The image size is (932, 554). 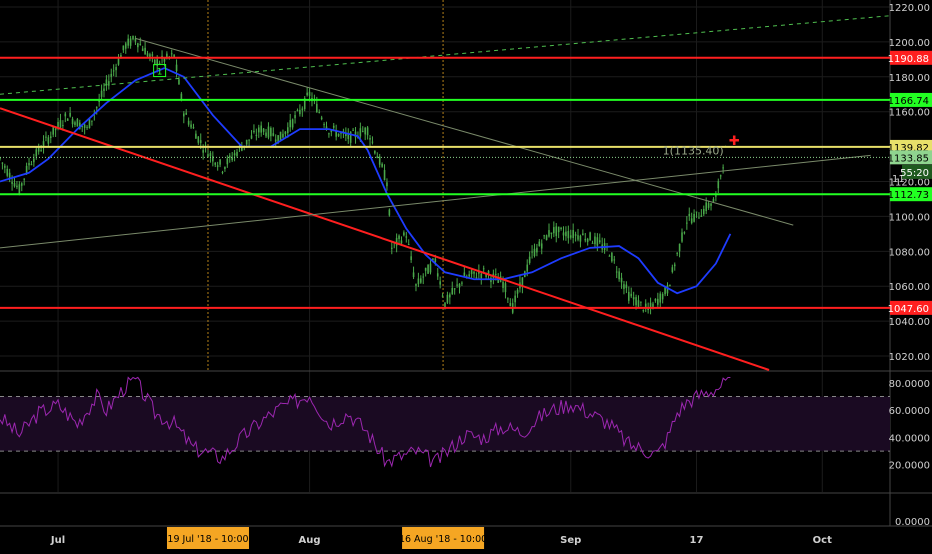 I want to click on oscillator-tick-label: 0.0000, so click(x=912, y=522).